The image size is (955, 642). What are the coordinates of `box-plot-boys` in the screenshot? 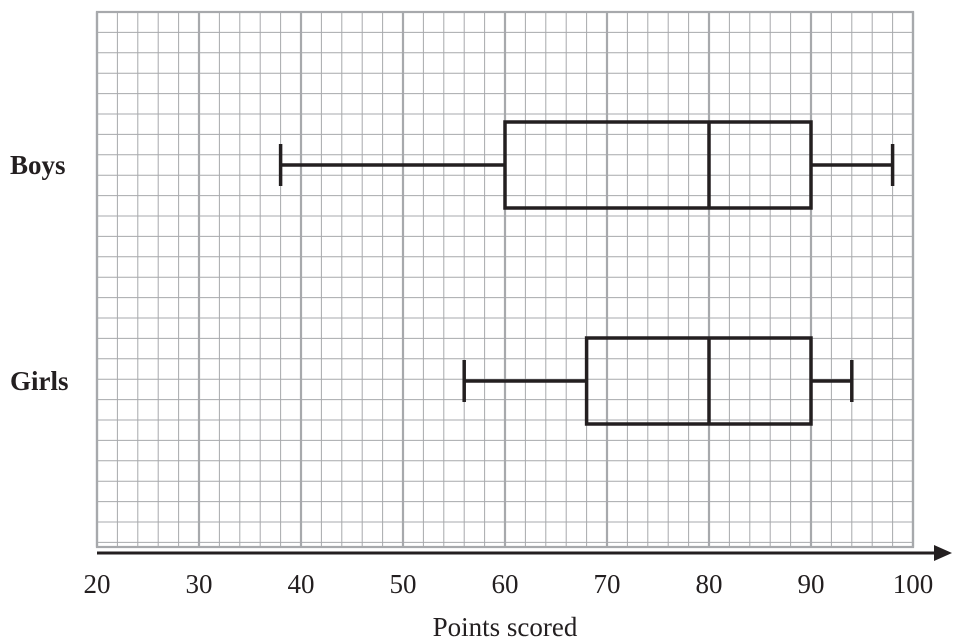 It's located at (586, 165).